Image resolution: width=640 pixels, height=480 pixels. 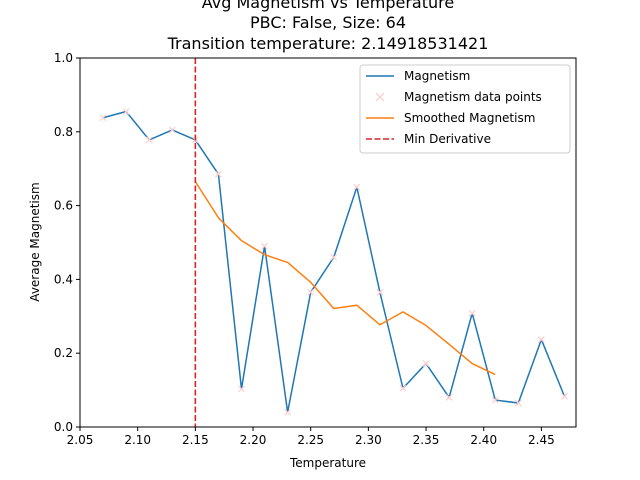 What do you see at coordinates (328, 43) in the screenshot?
I see `chart-title-line-3: Transition temperature: 2.14918531421` at bounding box center [328, 43].